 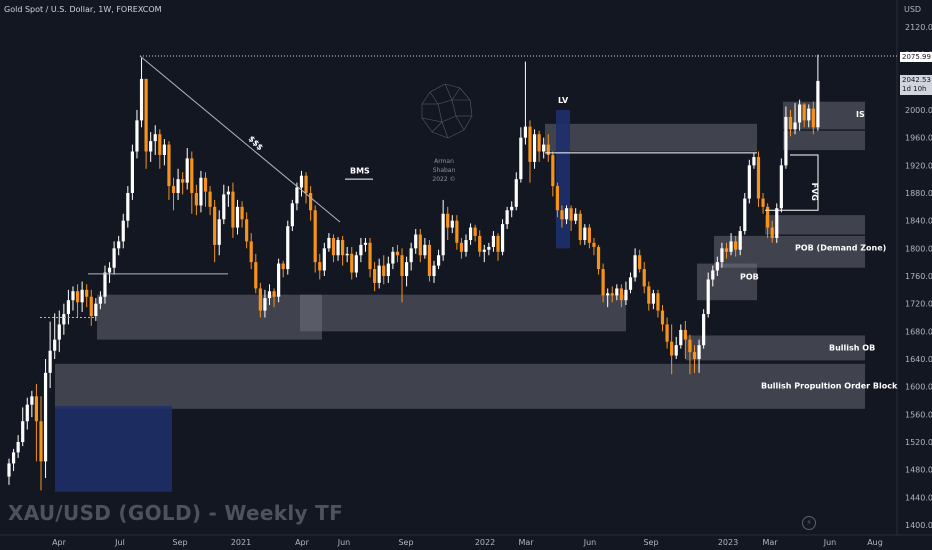 What do you see at coordinates (775, 348) in the screenshot?
I see `bullish-ob-zone` at bounding box center [775, 348].